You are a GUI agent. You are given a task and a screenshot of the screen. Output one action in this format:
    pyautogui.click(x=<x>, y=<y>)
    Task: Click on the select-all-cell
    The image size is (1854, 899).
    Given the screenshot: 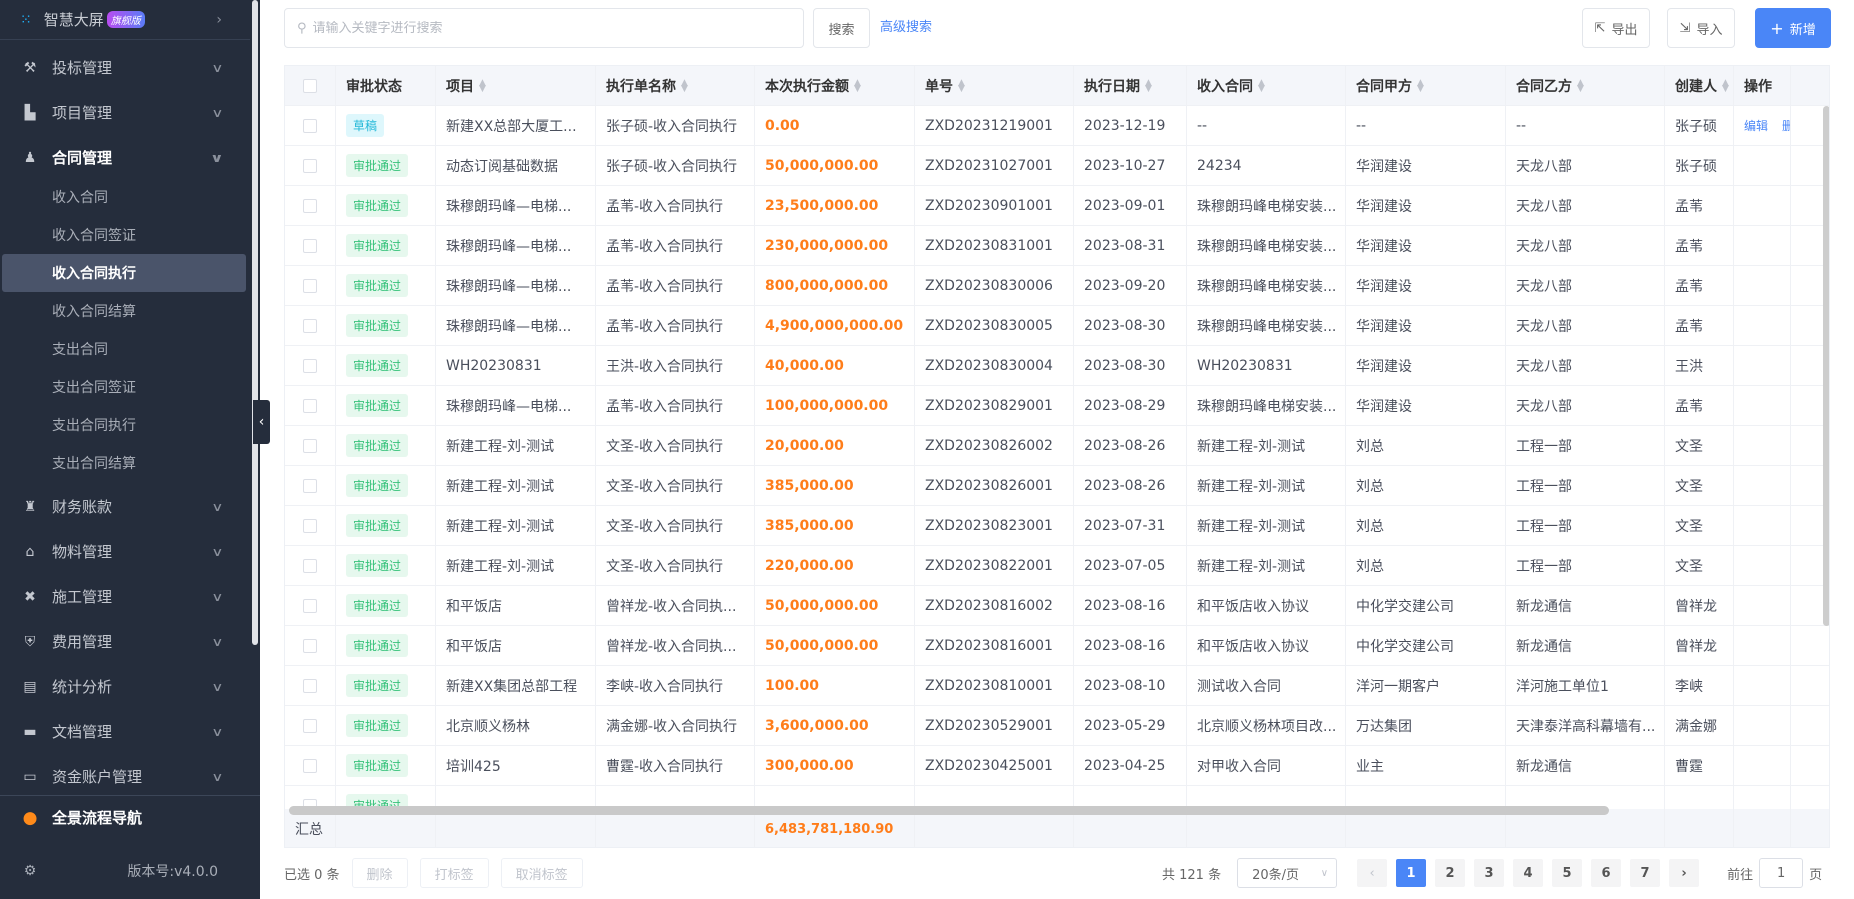 What is the action you would take?
    pyautogui.click(x=310, y=85)
    